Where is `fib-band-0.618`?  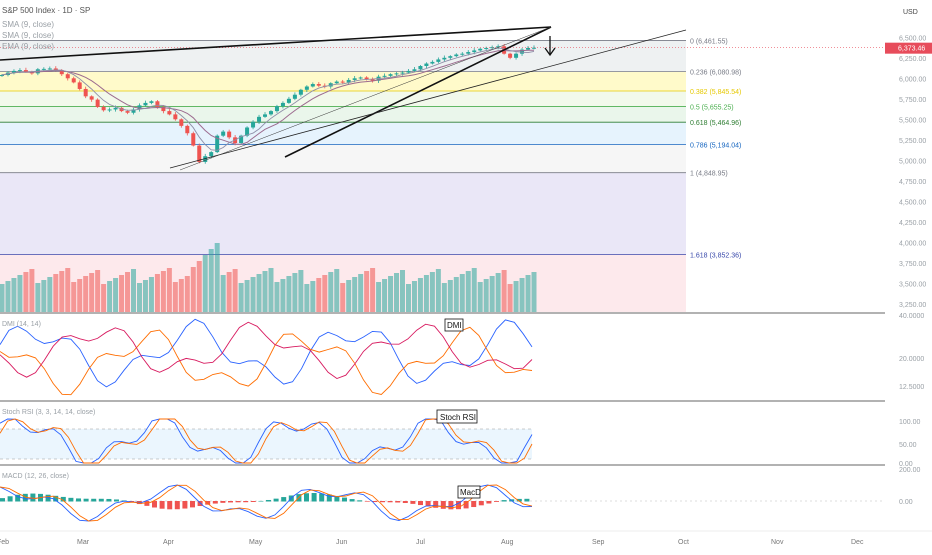 fib-band-0.618 is located at coordinates (343, 133).